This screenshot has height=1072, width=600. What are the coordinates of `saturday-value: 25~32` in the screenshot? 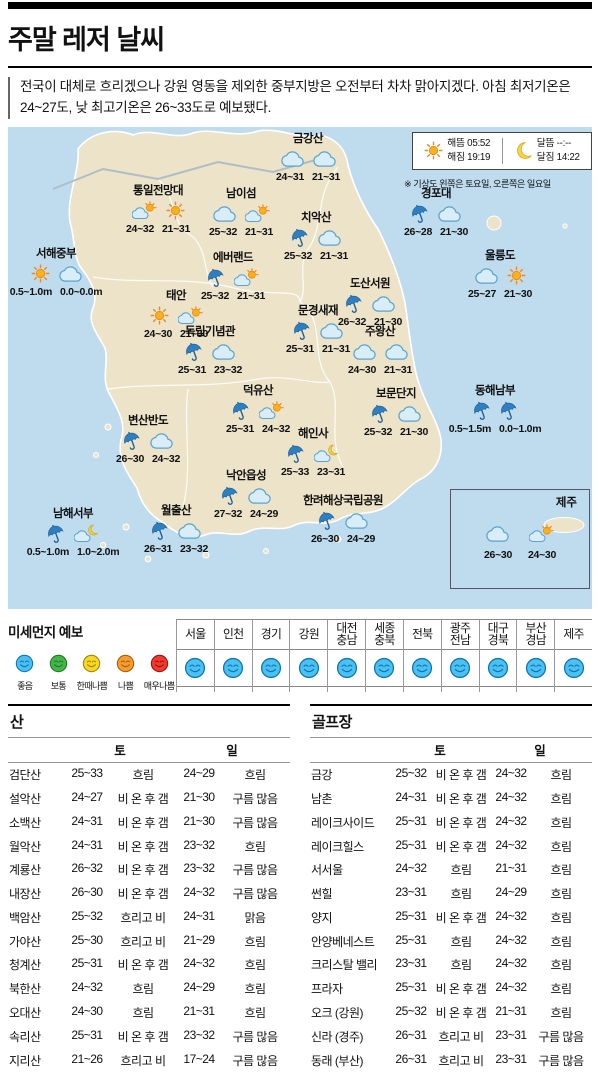 It's located at (215, 295).